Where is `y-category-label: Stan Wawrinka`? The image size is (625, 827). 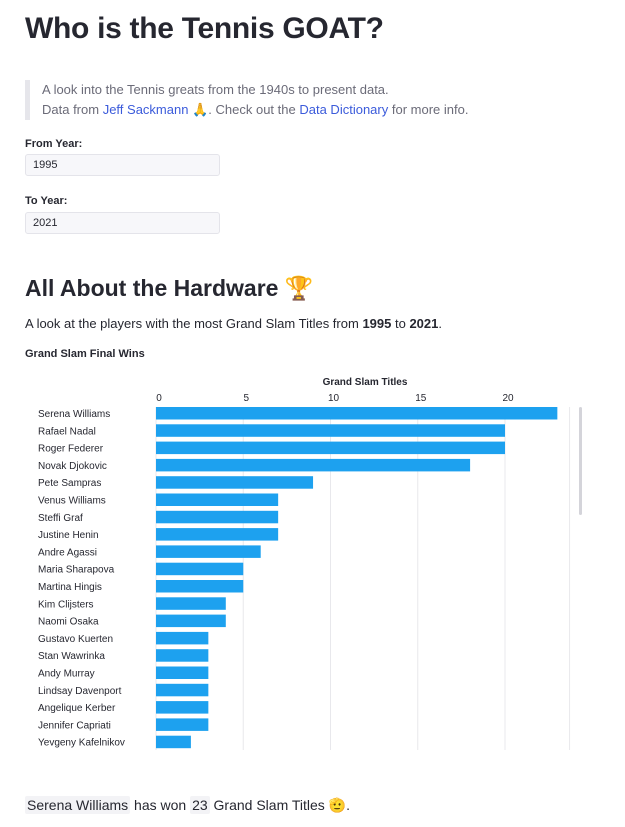 y-category-label: Stan Wawrinka is located at coordinates (71, 656).